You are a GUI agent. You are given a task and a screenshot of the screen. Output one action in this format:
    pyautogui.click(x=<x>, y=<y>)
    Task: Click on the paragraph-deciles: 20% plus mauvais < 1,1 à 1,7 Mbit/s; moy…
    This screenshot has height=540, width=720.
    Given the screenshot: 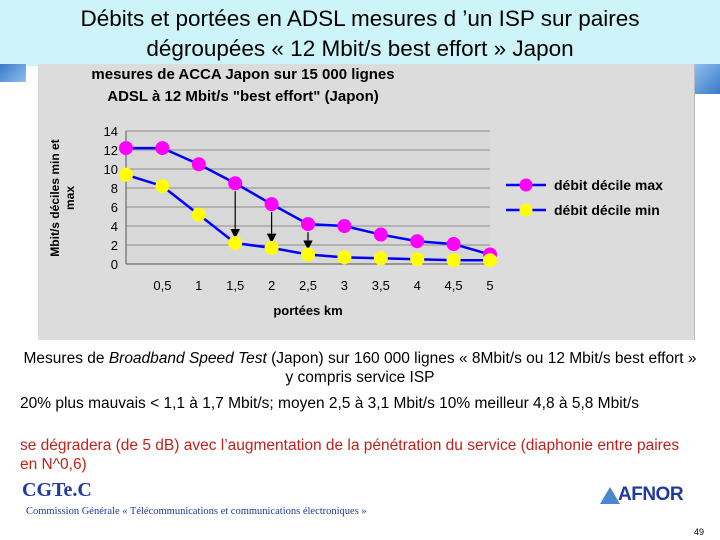 What is the action you would take?
    pyautogui.click(x=330, y=403)
    